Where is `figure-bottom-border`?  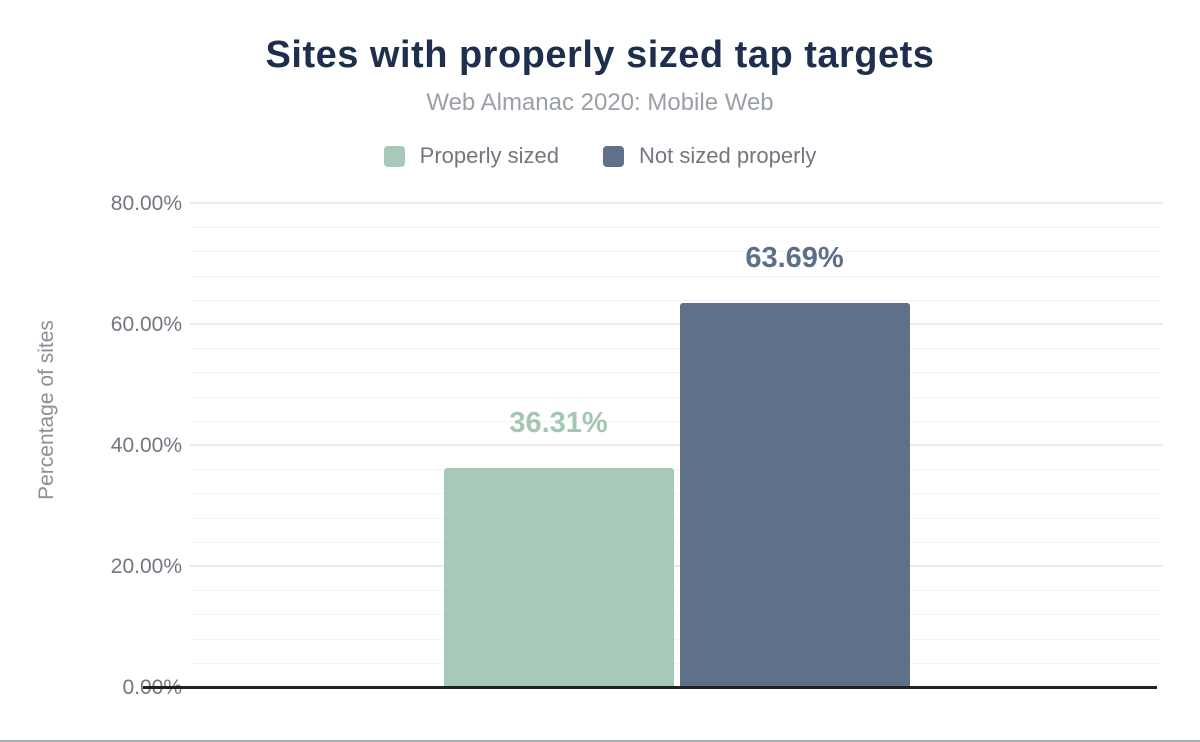
figure-bottom-border is located at coordinates (600, 741).